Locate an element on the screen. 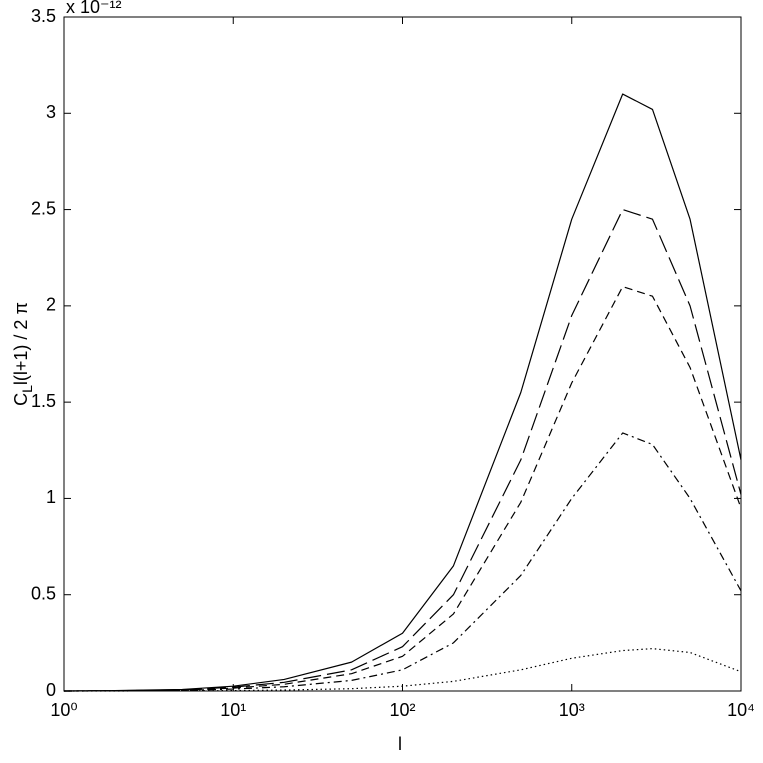 This screenshot has width=763, height=763. y-tick-label: 0.5 is located at coordinates (43, 593).